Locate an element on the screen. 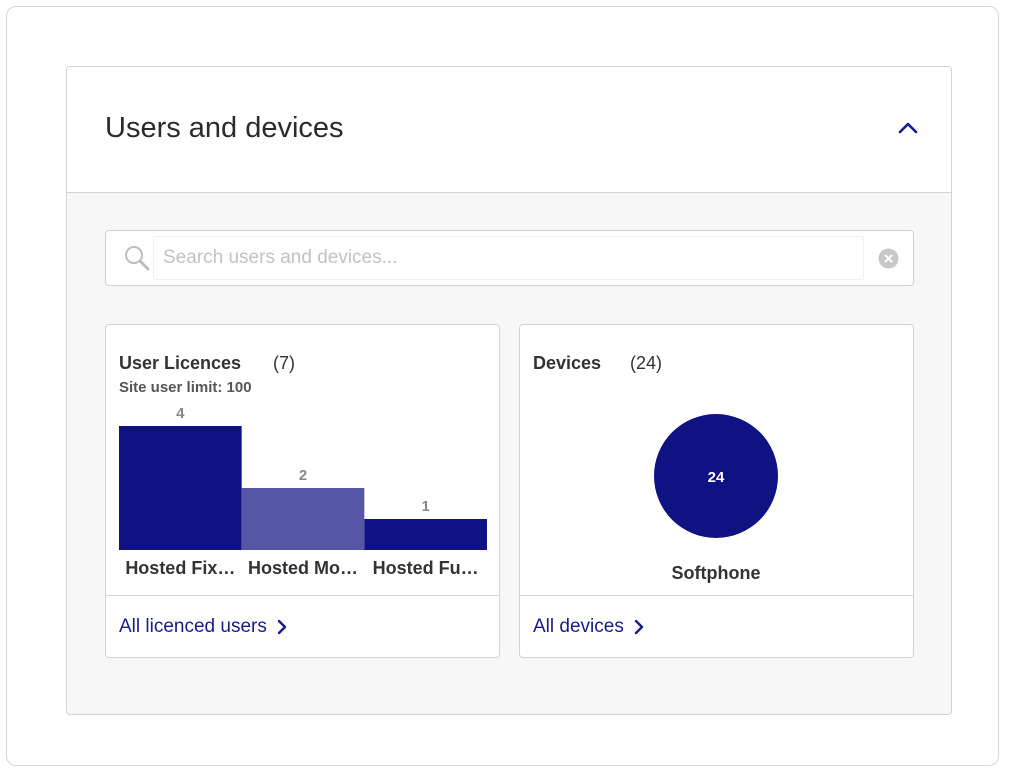  panel-title: Users and devices is located at coordinates (224, 128).